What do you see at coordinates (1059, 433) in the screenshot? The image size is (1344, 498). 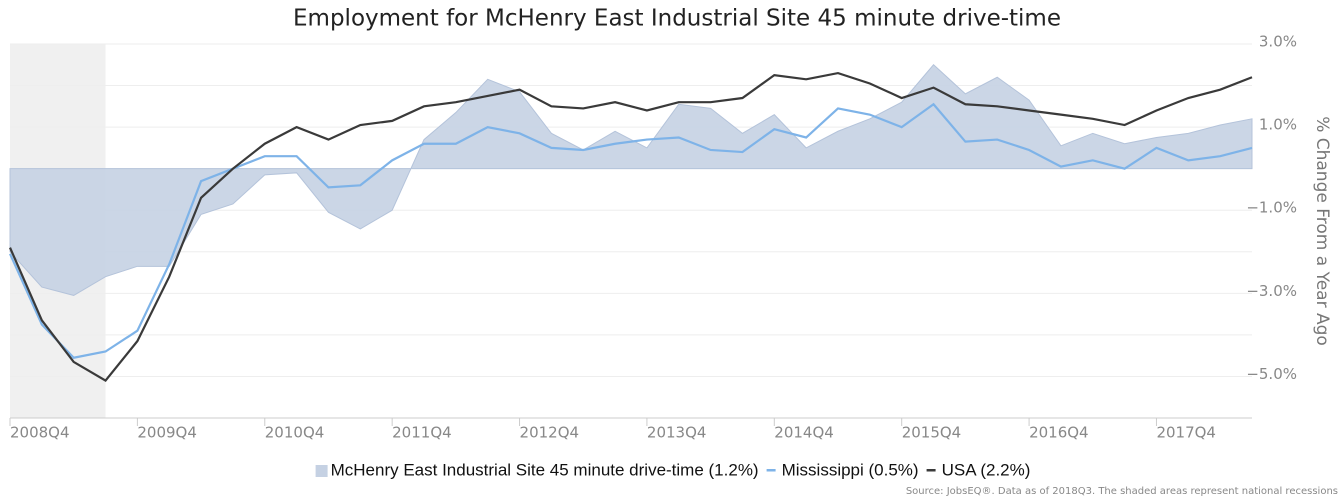 I see `x-tick-label: 2016Q4` at bounding box center [1059, 433].